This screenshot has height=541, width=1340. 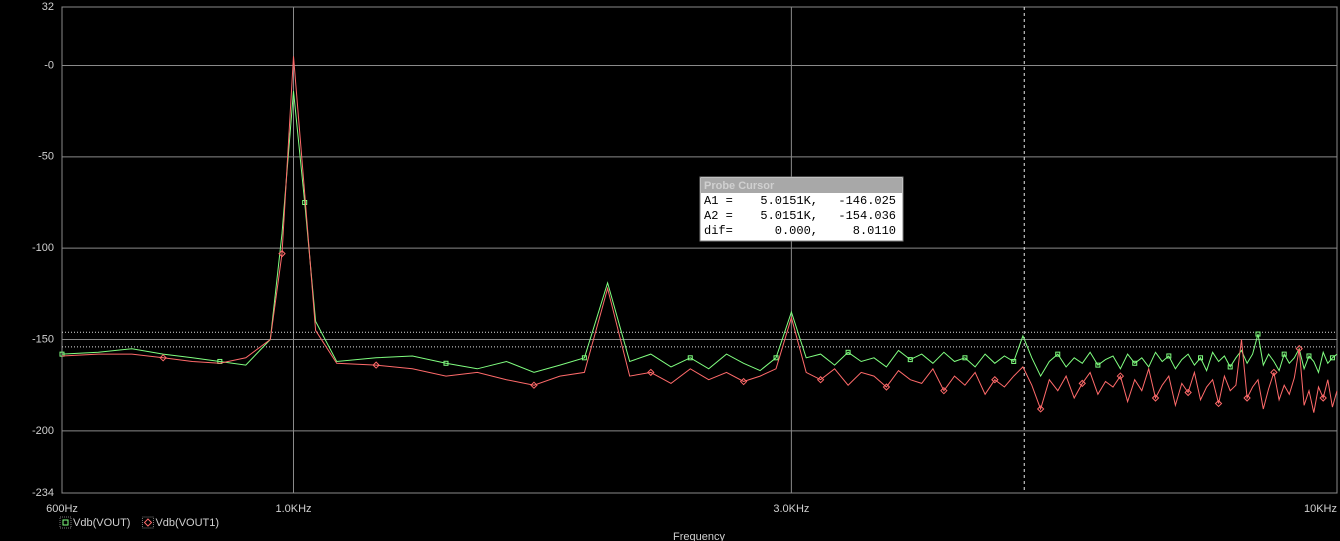 What do you see at coordinates (867, 216) in the screenshot?
I see `probe-row-y: -154.036` at bounding box center [867, 216].